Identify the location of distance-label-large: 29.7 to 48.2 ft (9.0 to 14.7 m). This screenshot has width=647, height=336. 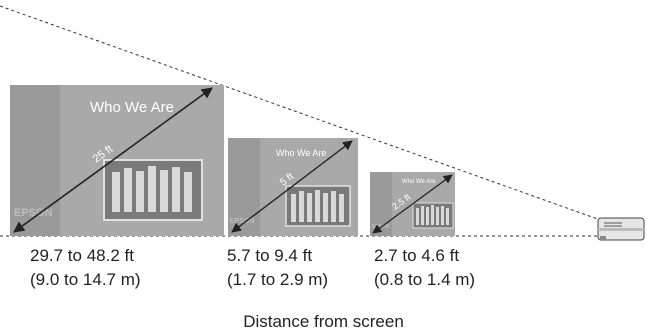
(85, 268).